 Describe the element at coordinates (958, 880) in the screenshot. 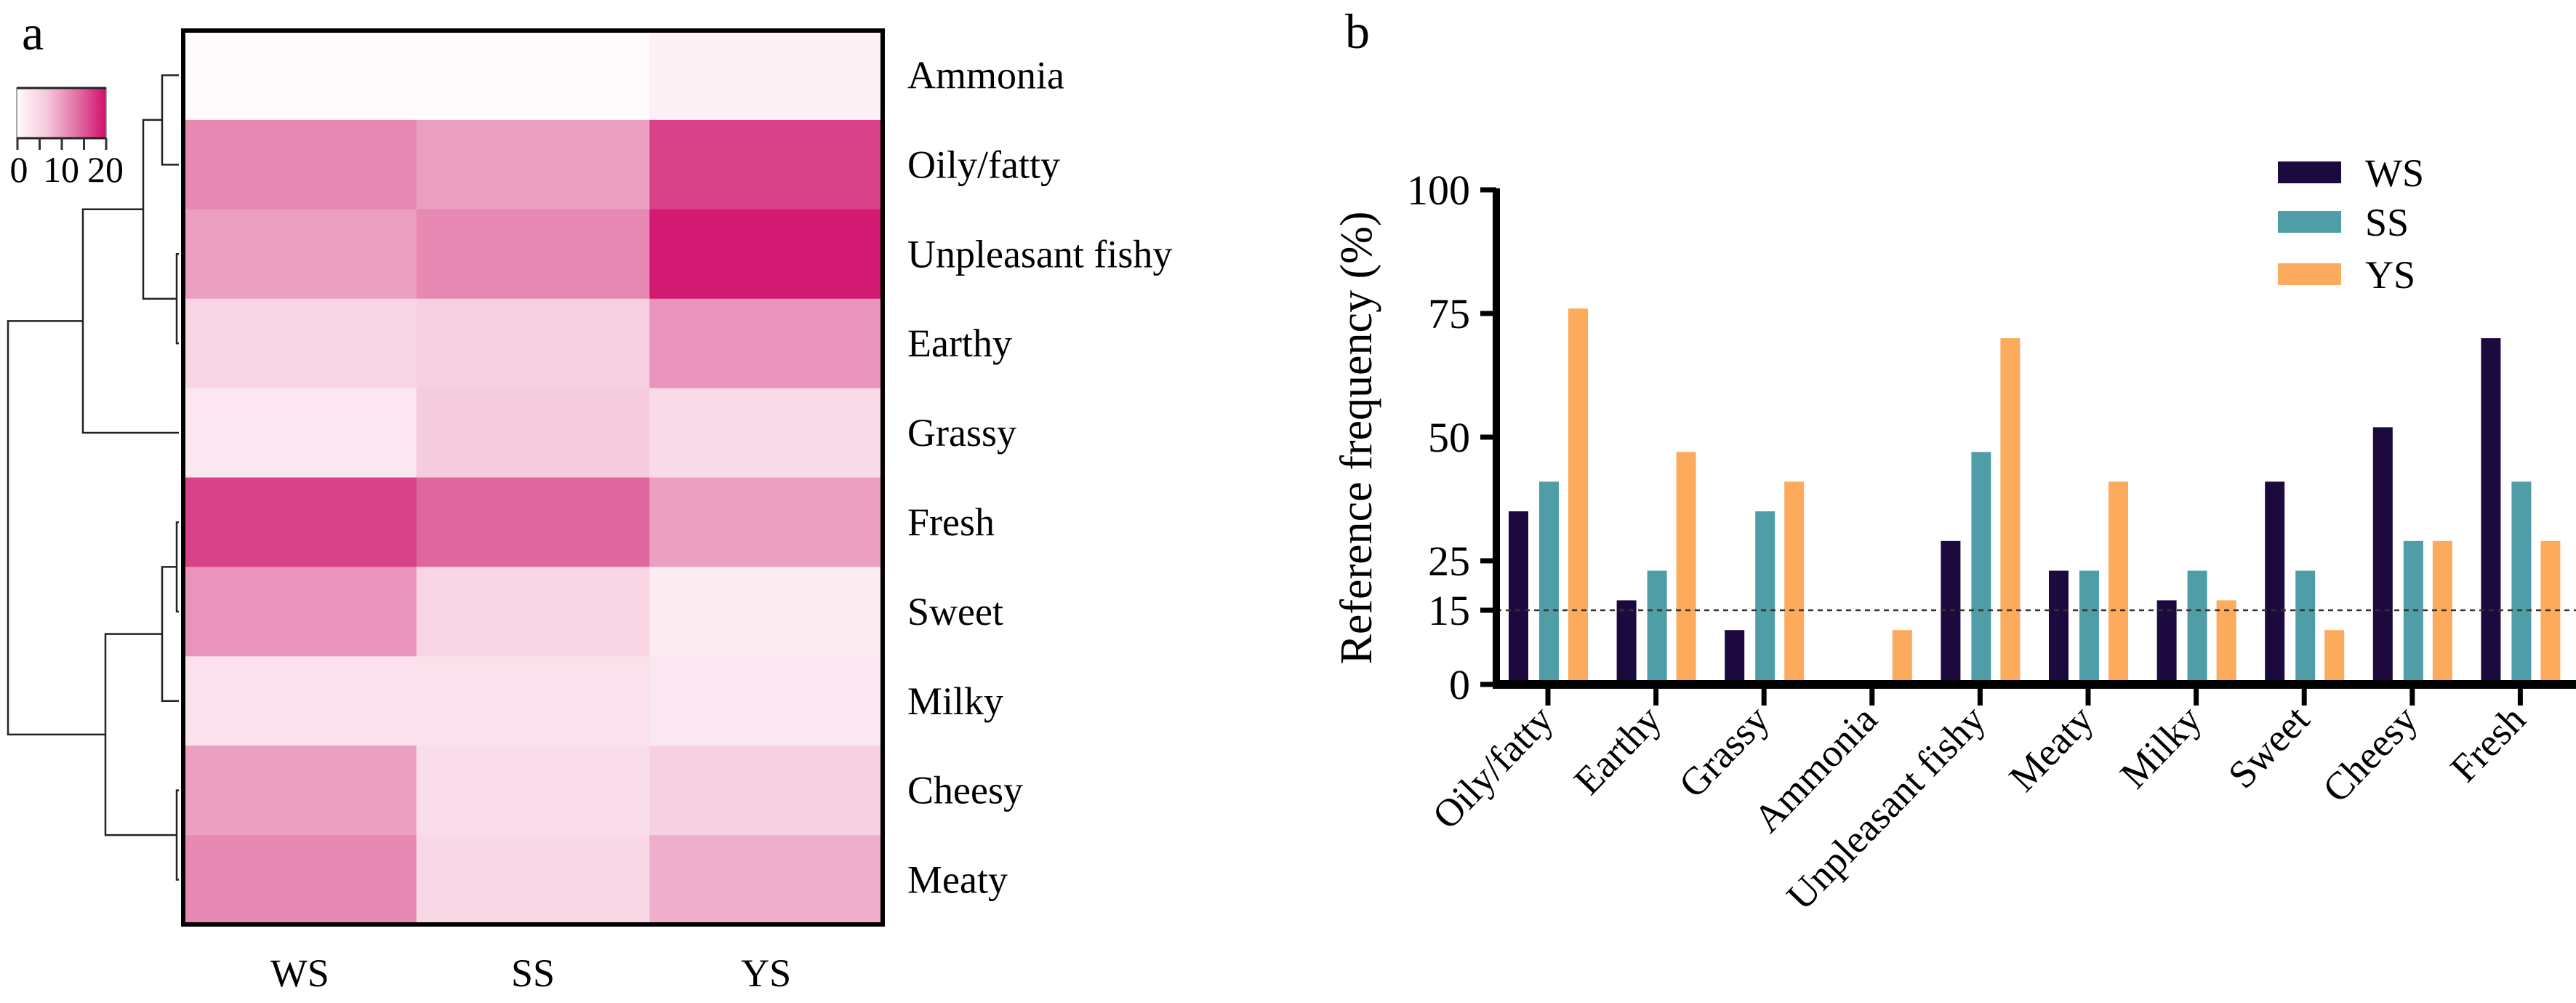

I see `row-label-meaty: Meaty` at that location.